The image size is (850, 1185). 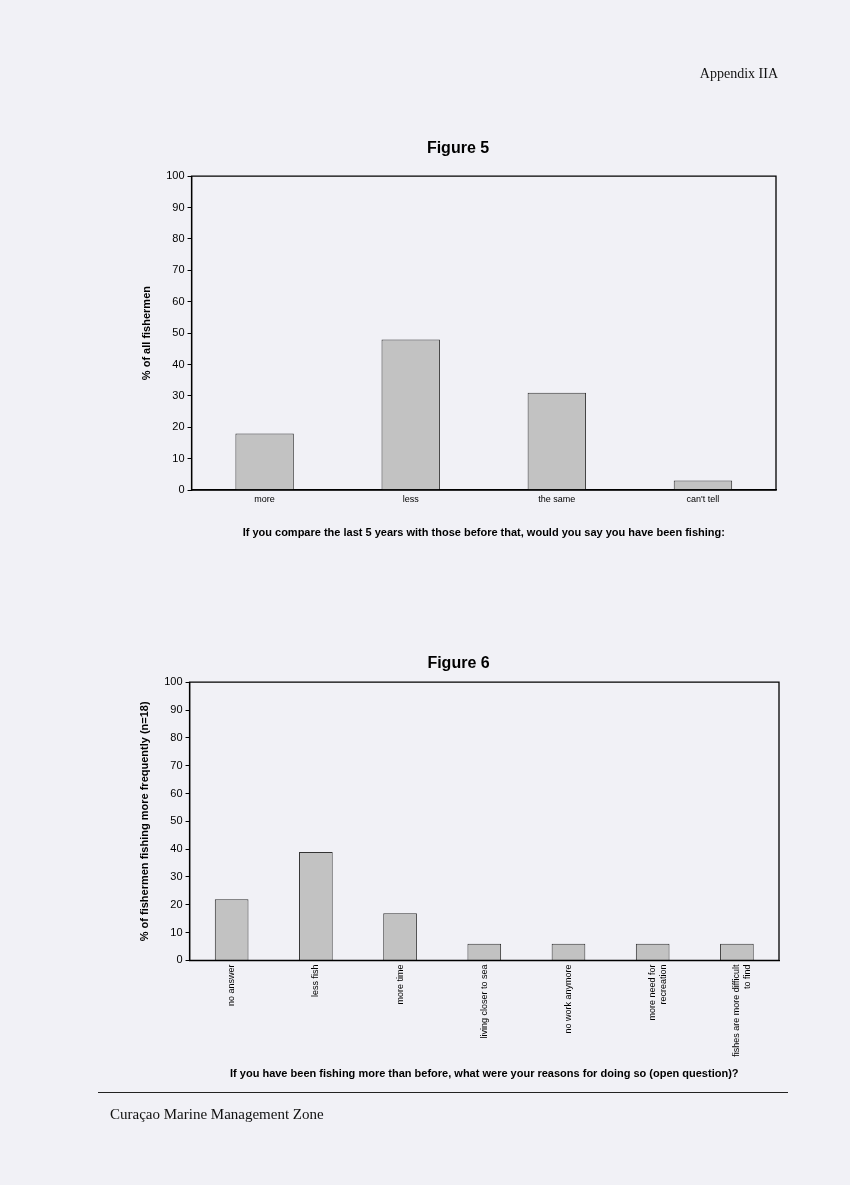 I want to click on x-tick-label: more time, so click(x=399, y=984).